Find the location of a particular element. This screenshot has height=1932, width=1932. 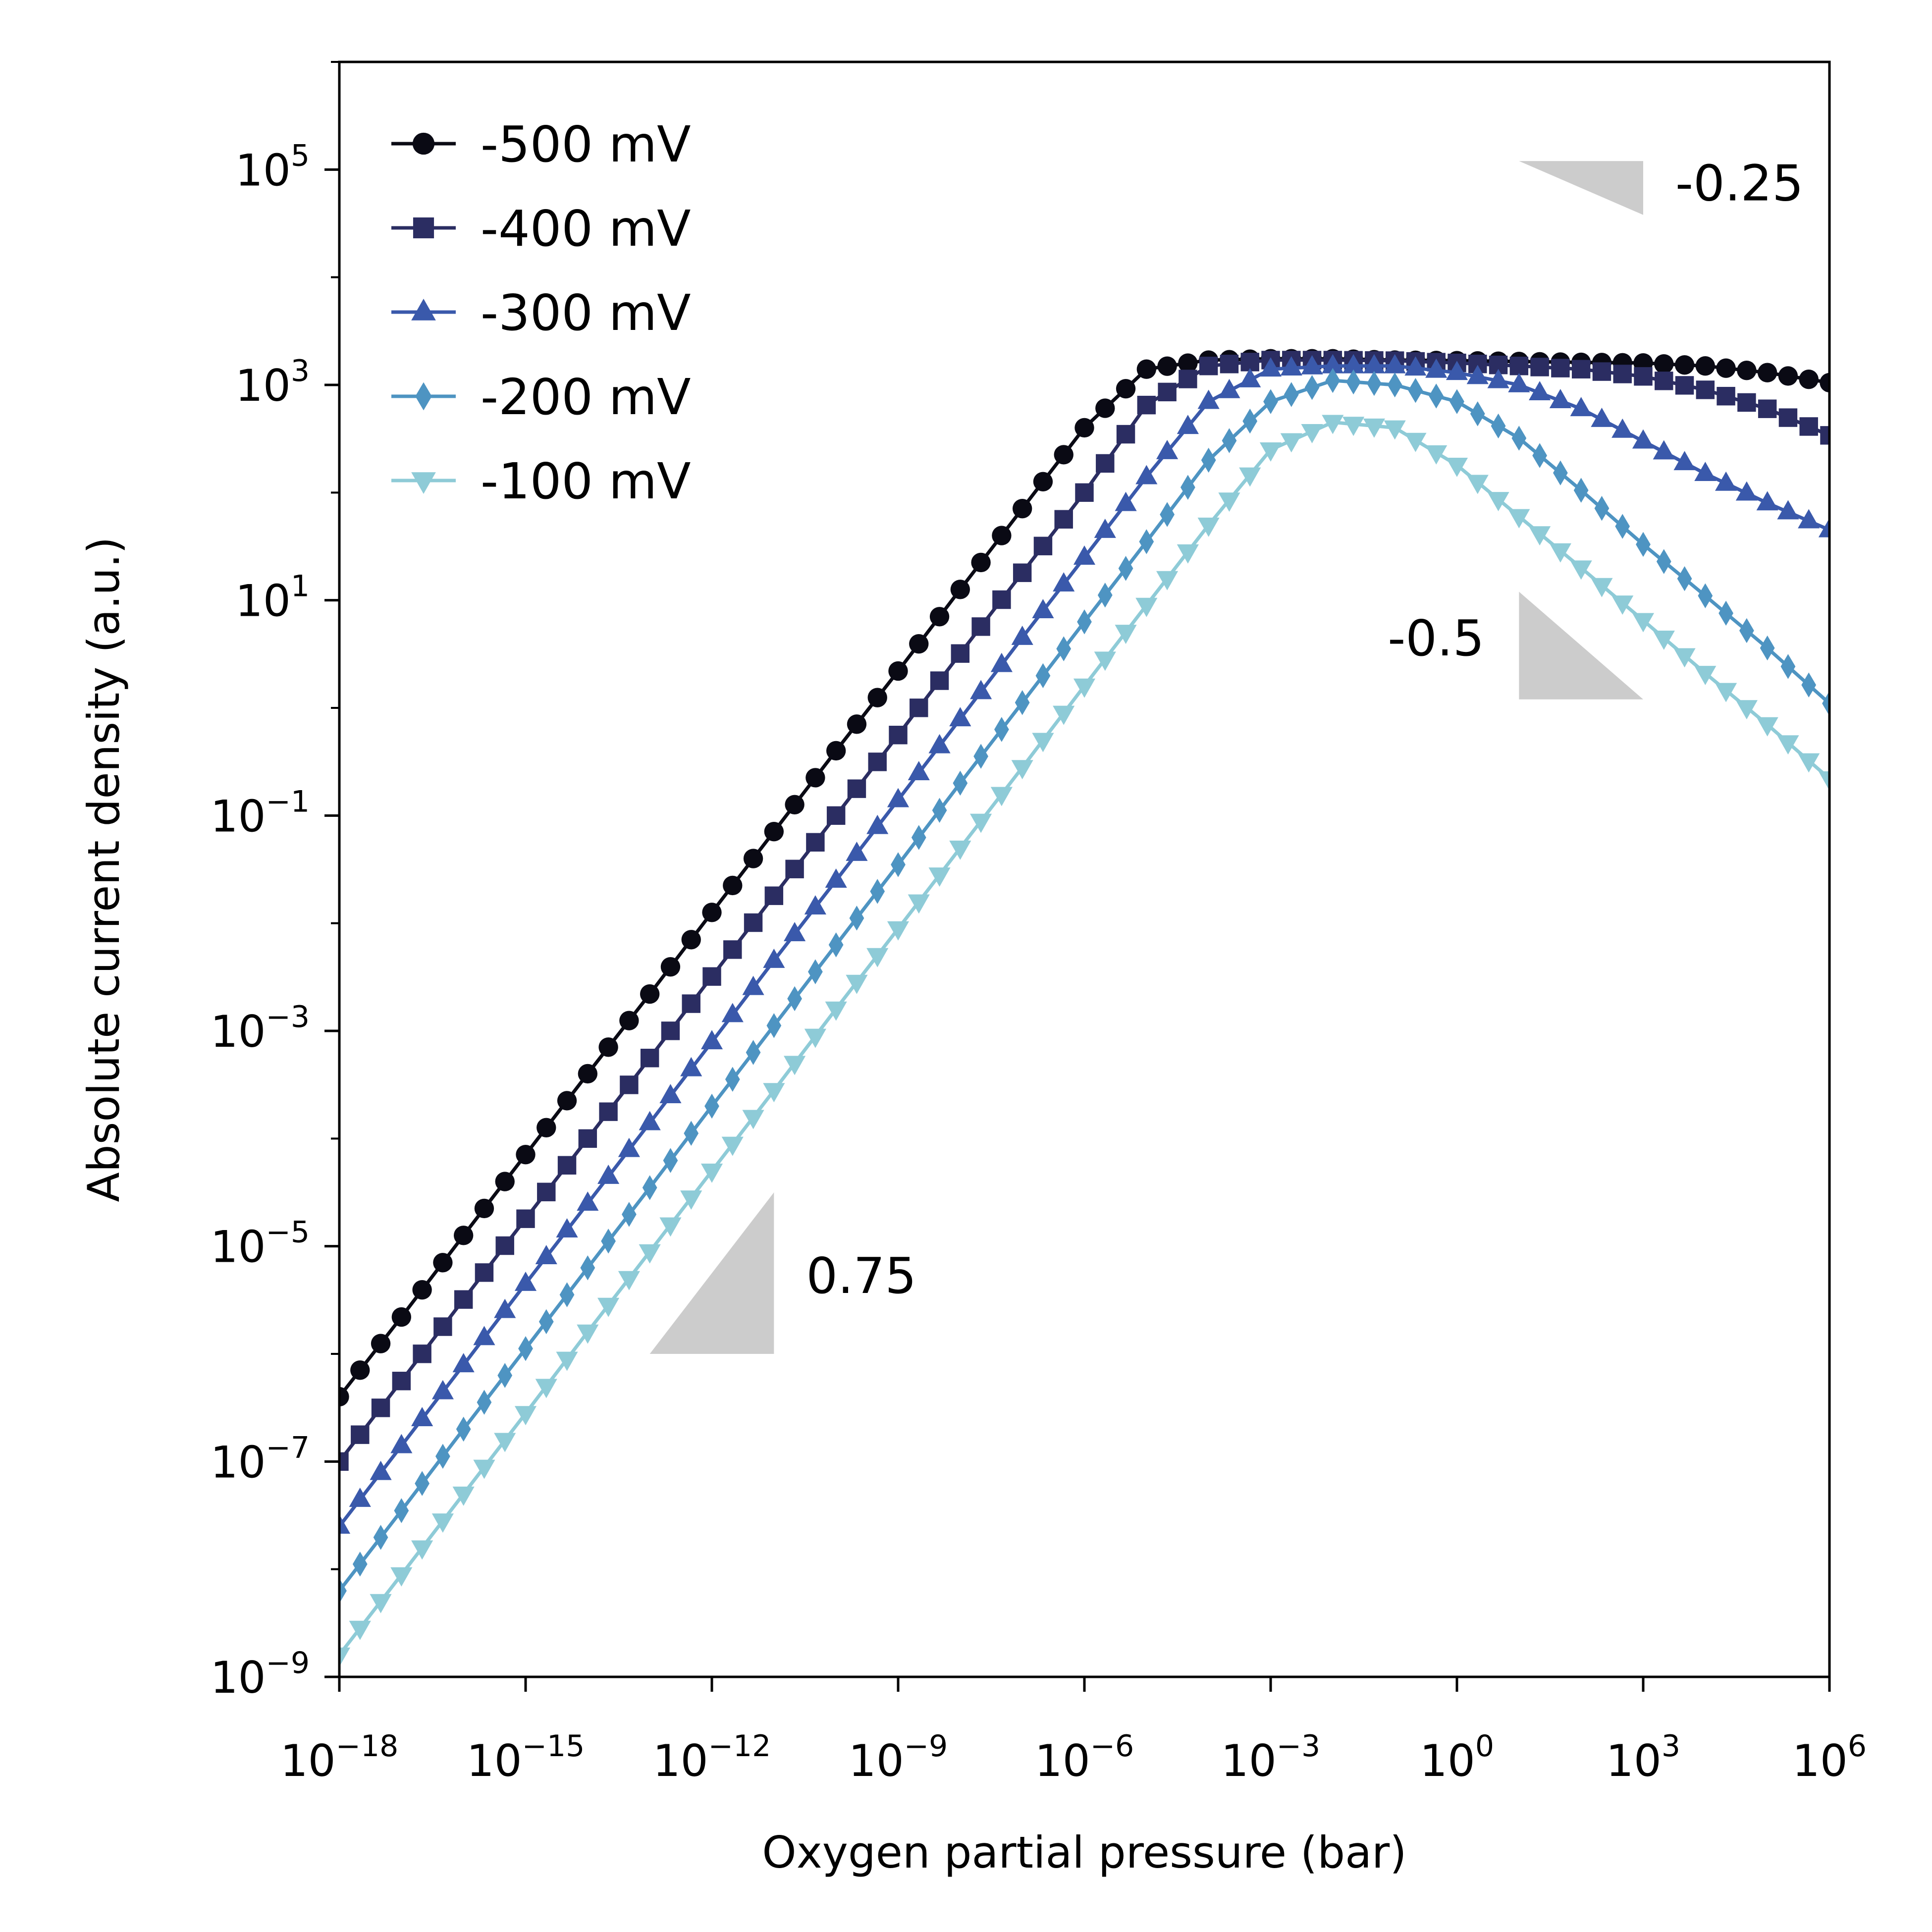

legend-label: -400 mV is located at coordinates (586, 229).